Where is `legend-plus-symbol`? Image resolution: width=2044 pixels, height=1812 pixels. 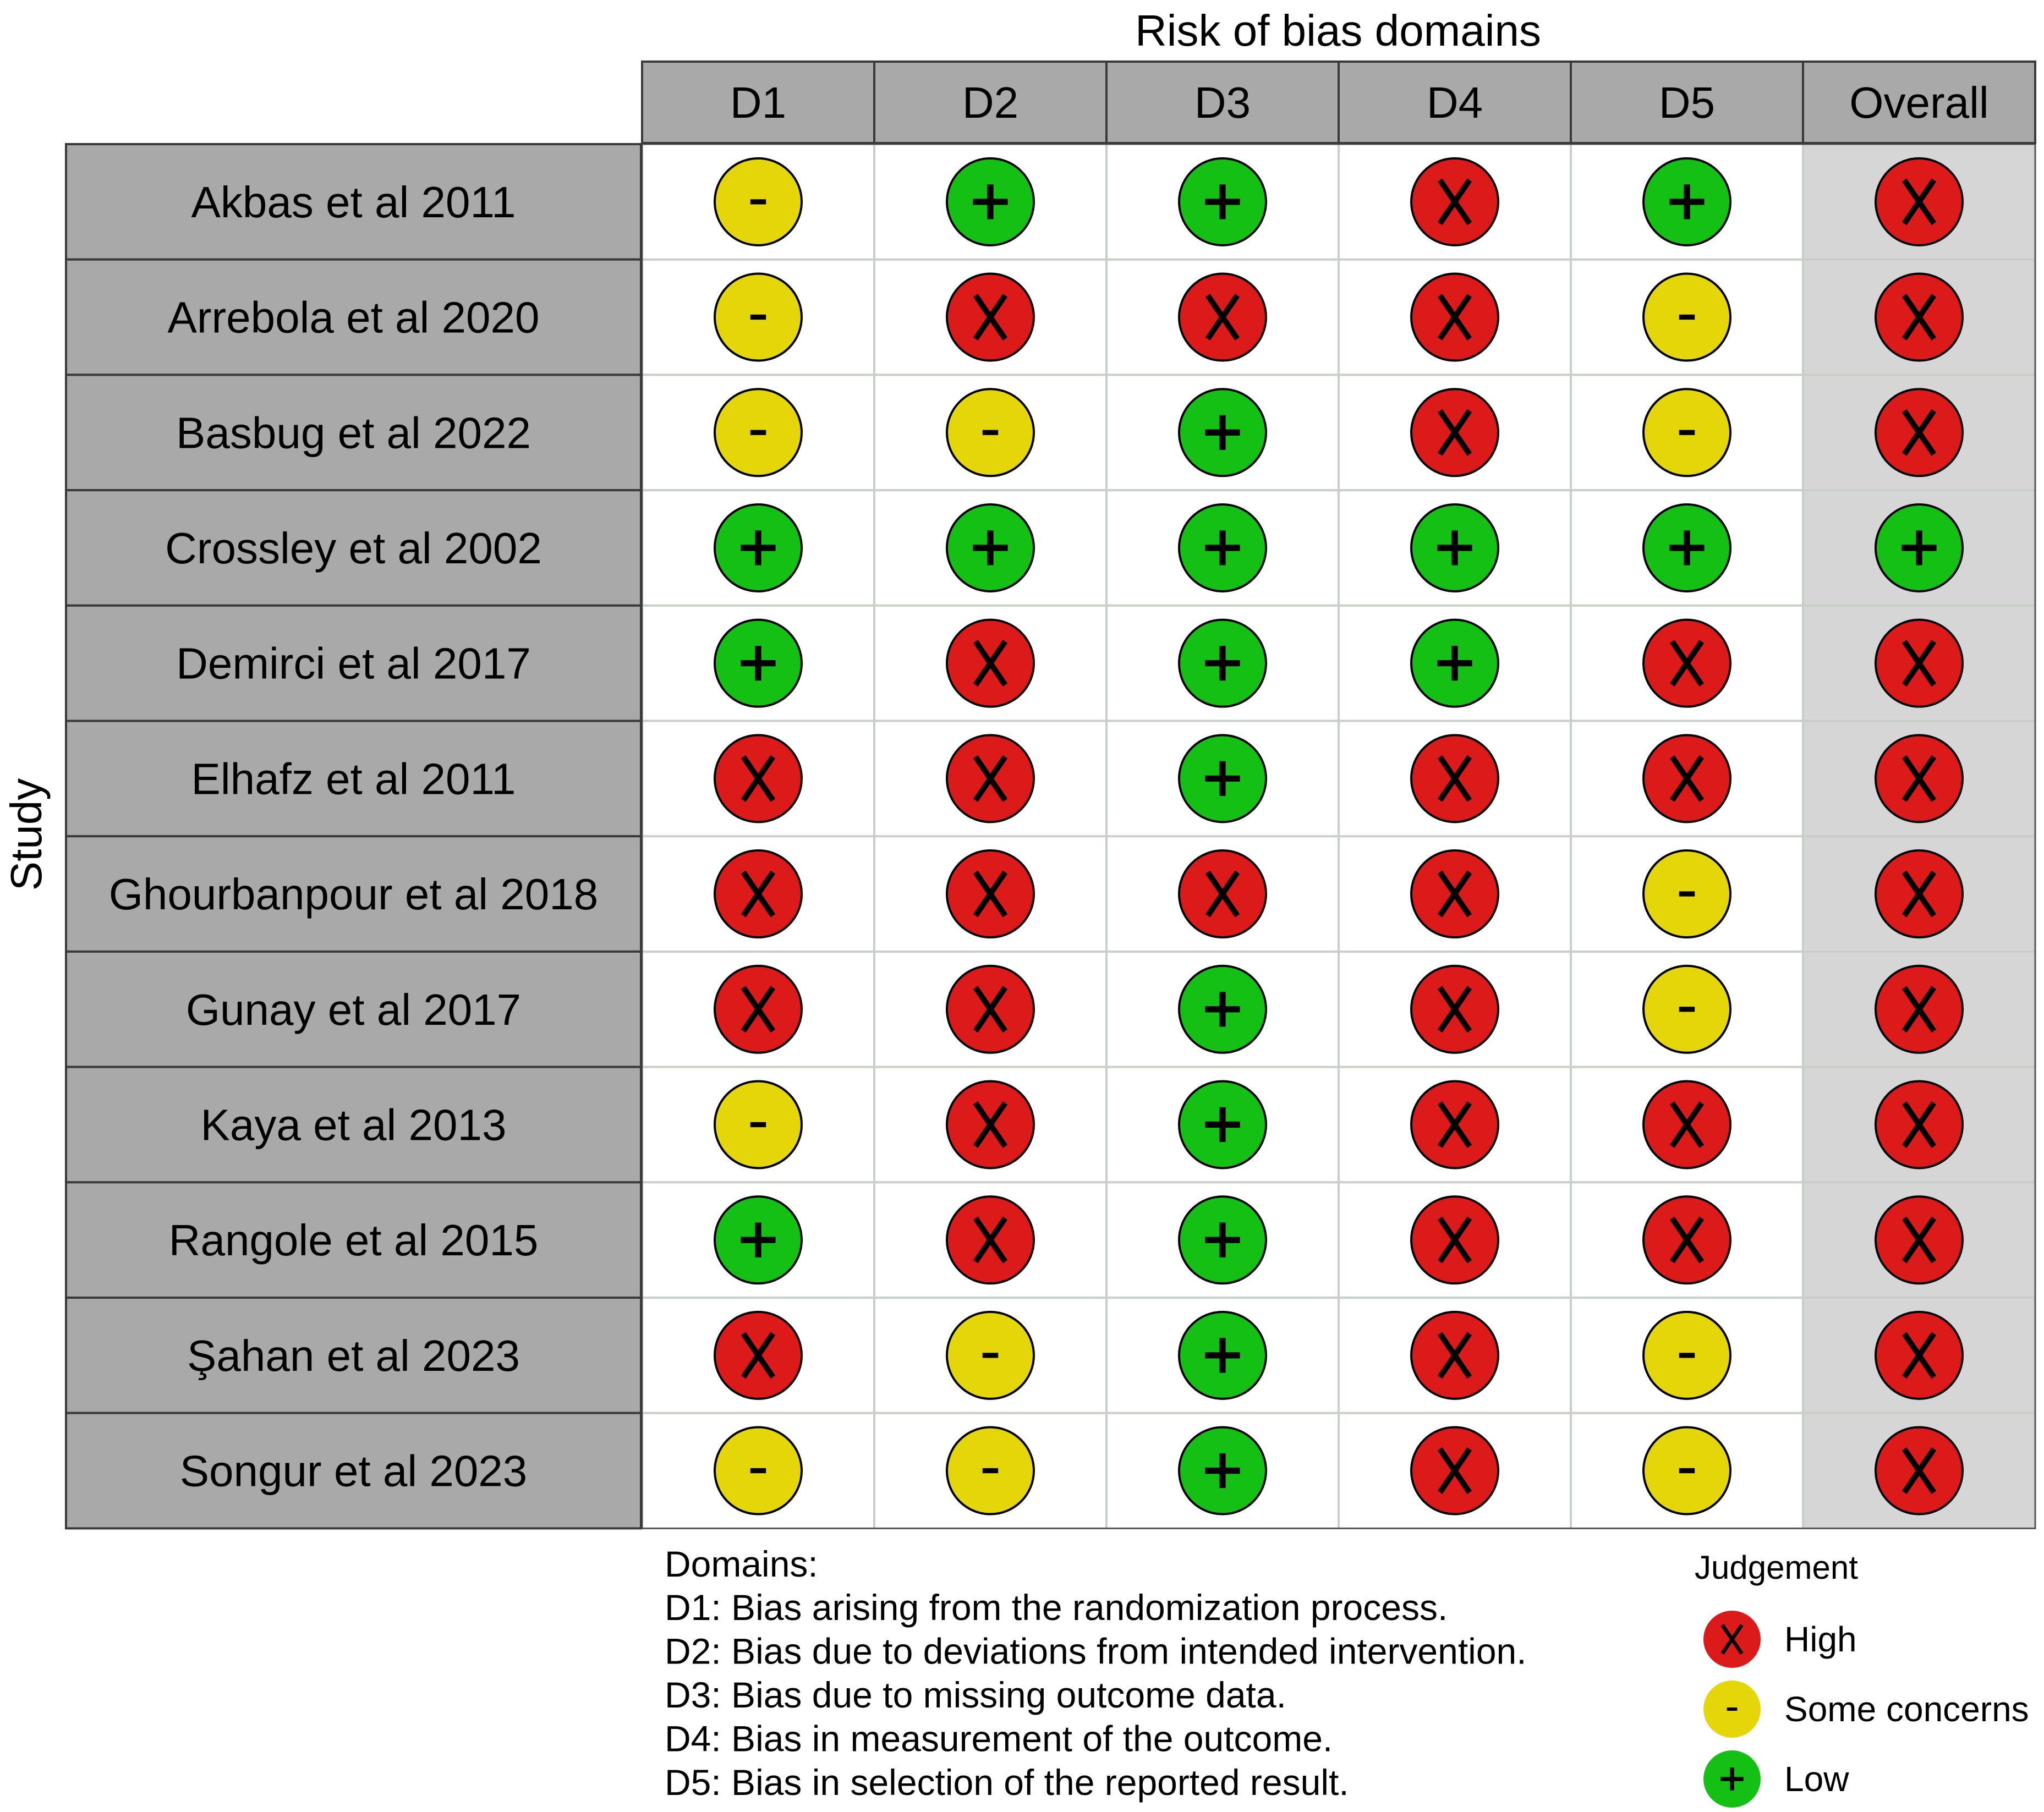 legend-plus-symbol is located at coordinates (1732, 1779).